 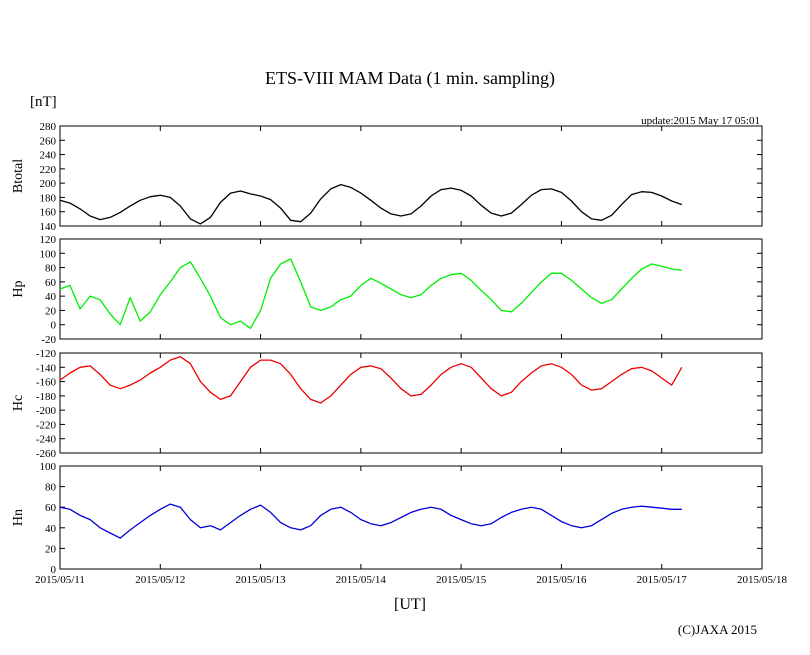 I want to click on y-tick-label: -120, so click(x=46, y=354).